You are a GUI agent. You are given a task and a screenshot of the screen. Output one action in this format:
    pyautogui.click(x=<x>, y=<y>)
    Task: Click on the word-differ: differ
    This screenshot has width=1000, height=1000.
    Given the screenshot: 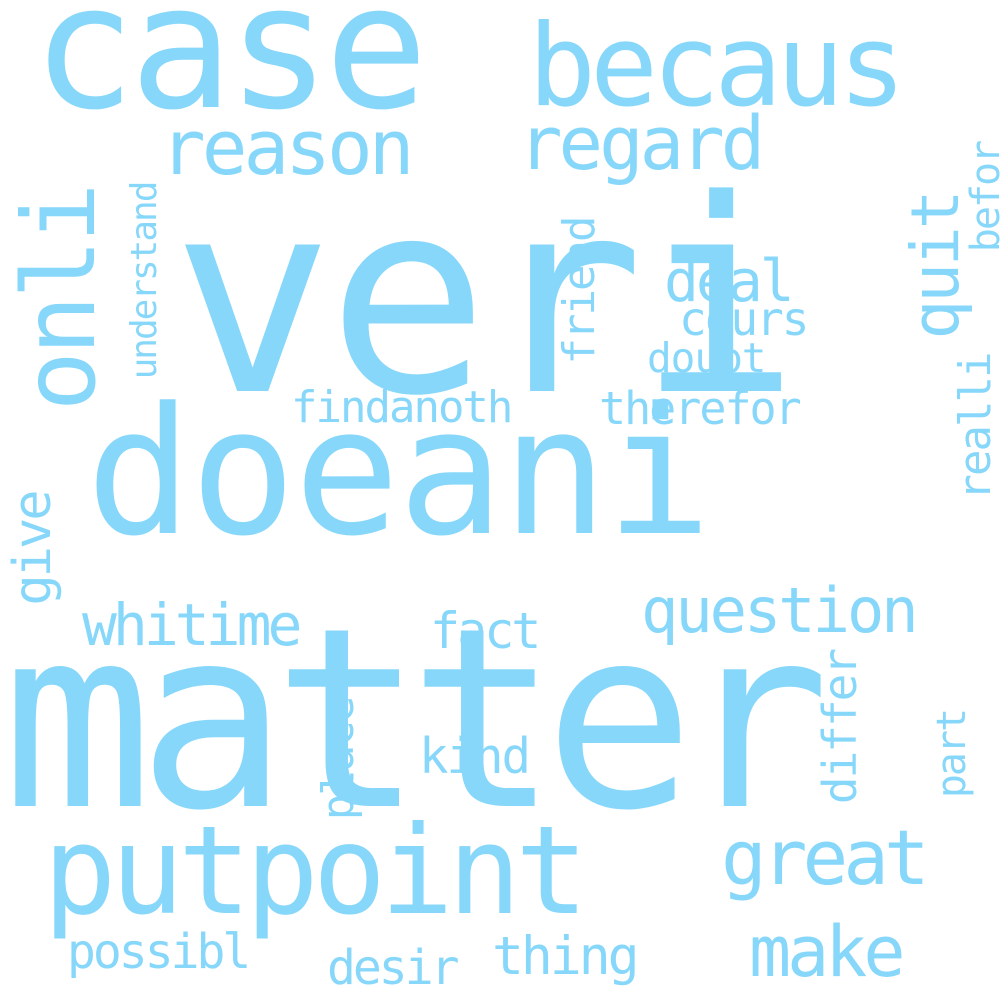 What is the action you would take?
    pyautogui.click(x=840, y=727)
    